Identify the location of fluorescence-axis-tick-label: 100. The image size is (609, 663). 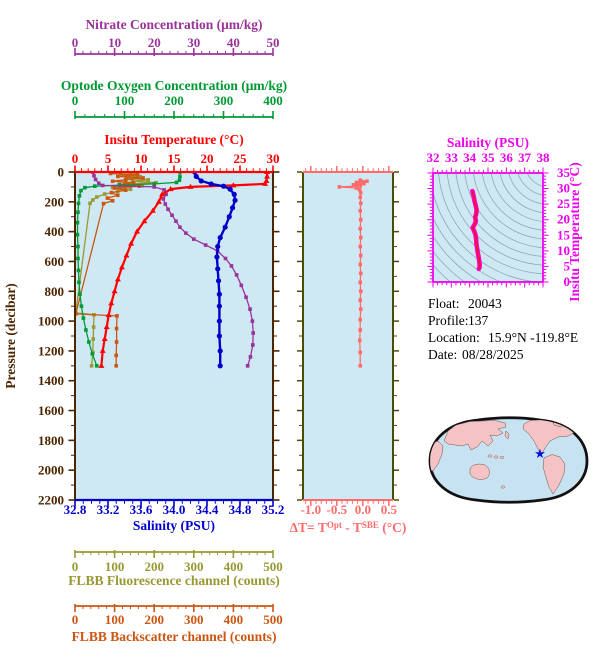
(115, 566).